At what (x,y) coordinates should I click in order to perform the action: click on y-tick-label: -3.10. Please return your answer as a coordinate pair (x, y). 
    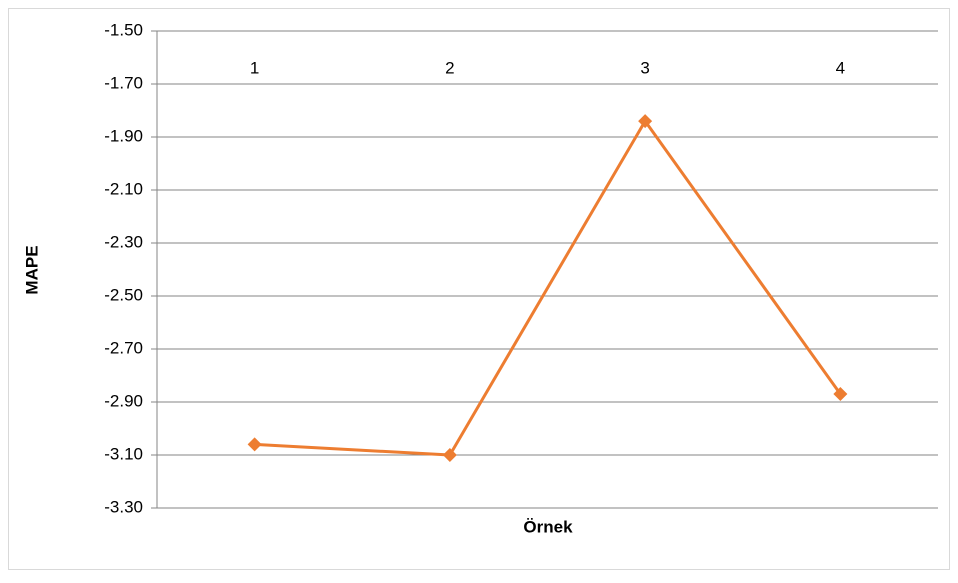
    Looking at the image, I should click on (123, 453).